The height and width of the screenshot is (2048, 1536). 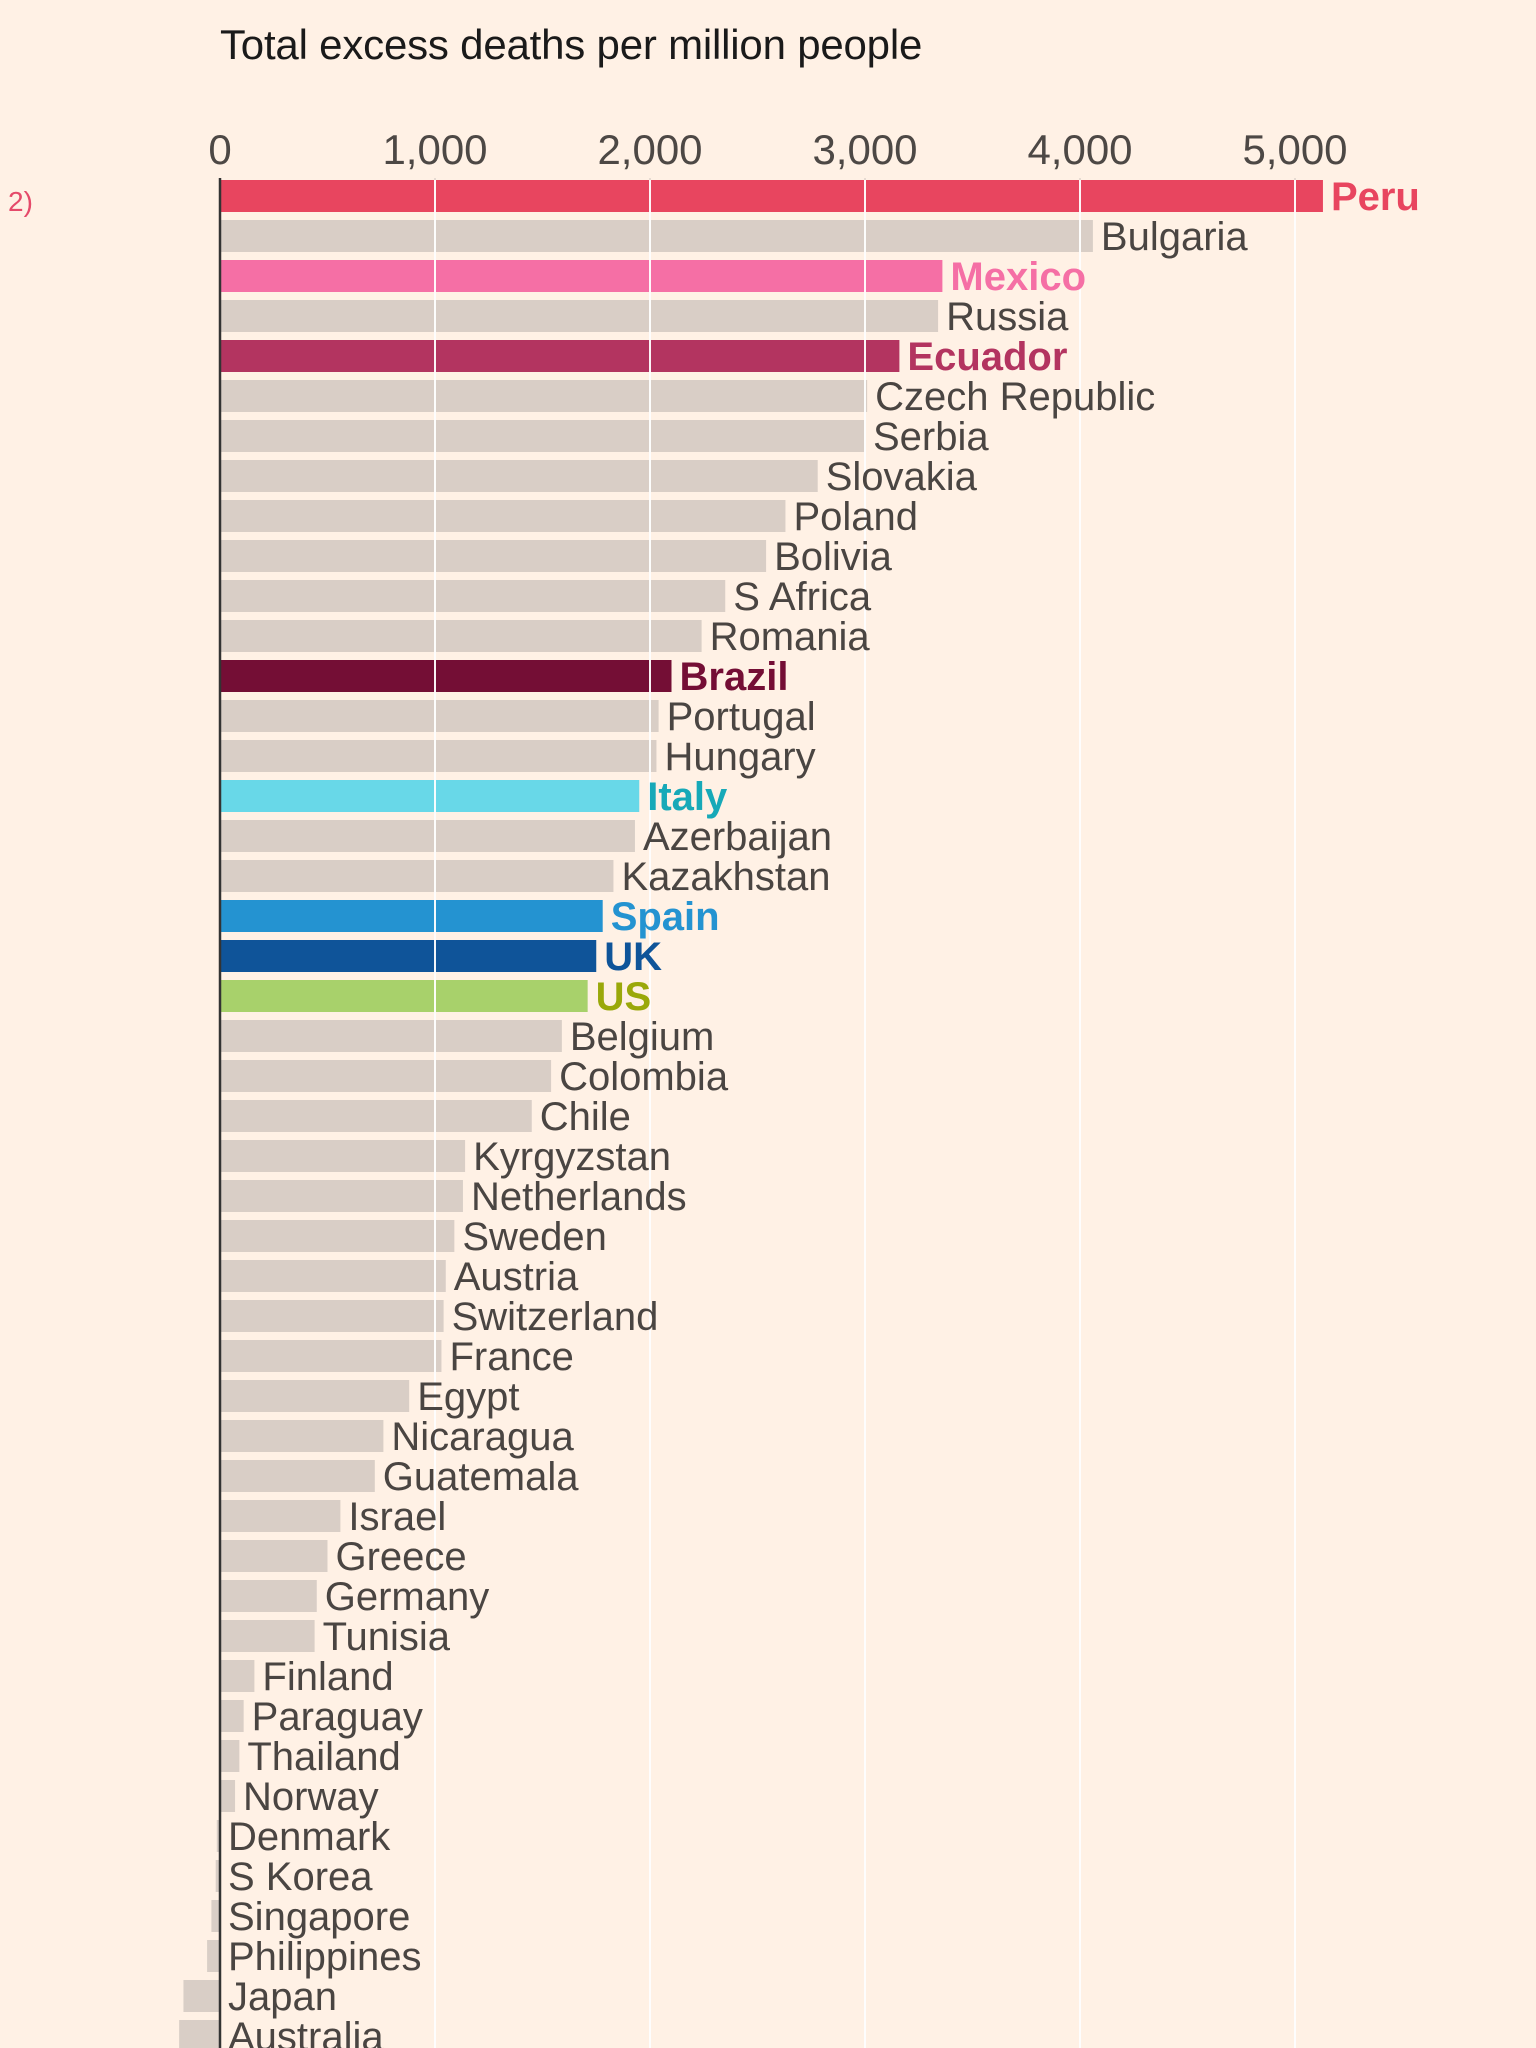 I want to click on bar-label-s-korea: S Korea, so click(x=300, y=1877).